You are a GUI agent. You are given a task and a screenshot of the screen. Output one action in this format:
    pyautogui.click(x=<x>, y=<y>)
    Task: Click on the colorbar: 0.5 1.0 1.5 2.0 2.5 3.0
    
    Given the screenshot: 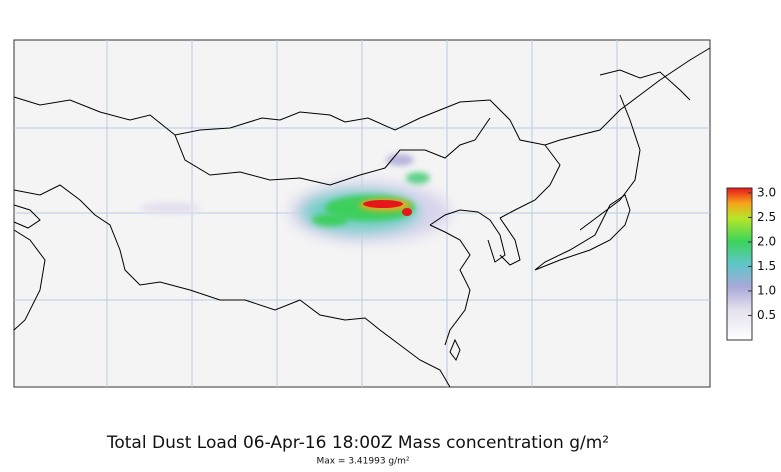 What is the action you would take?
    pyautogui.click(x=751, y=263)
    